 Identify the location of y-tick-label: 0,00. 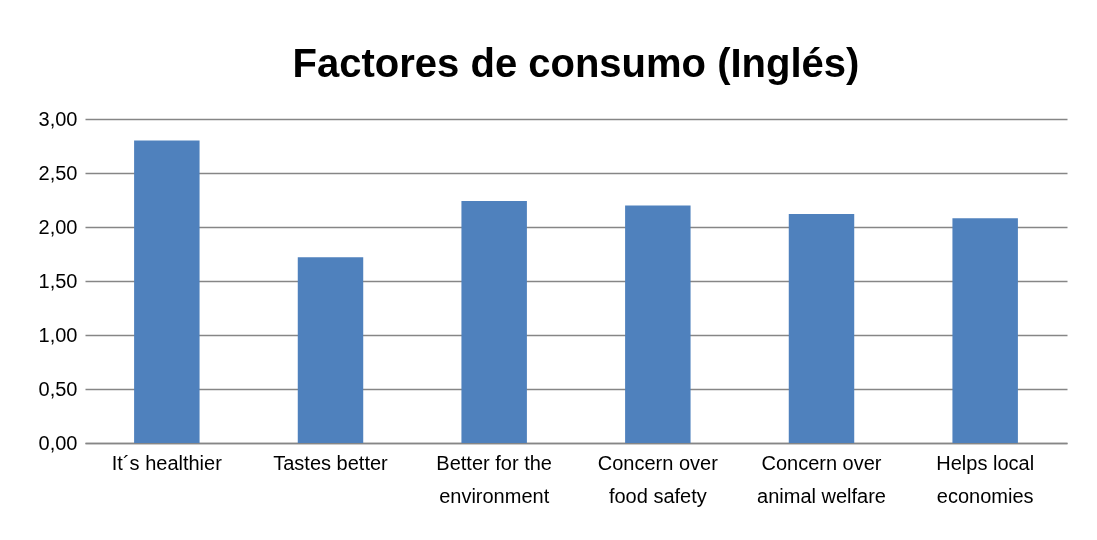
(58, 442).